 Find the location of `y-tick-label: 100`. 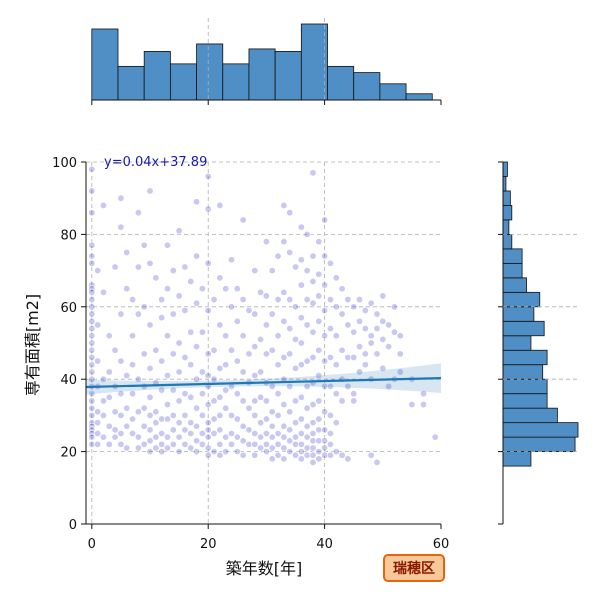

y-tick-label: 100 is located at coordinates (64, 163).